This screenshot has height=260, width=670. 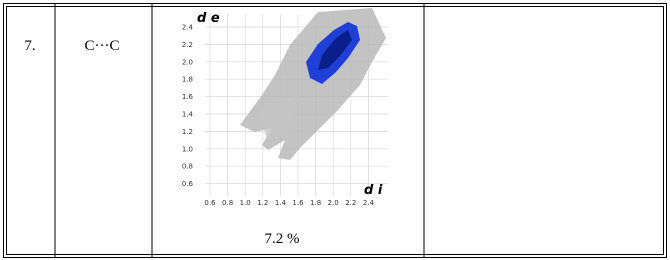 I want to click on y-tick-label: 1.2, so click(x=187, y=132).